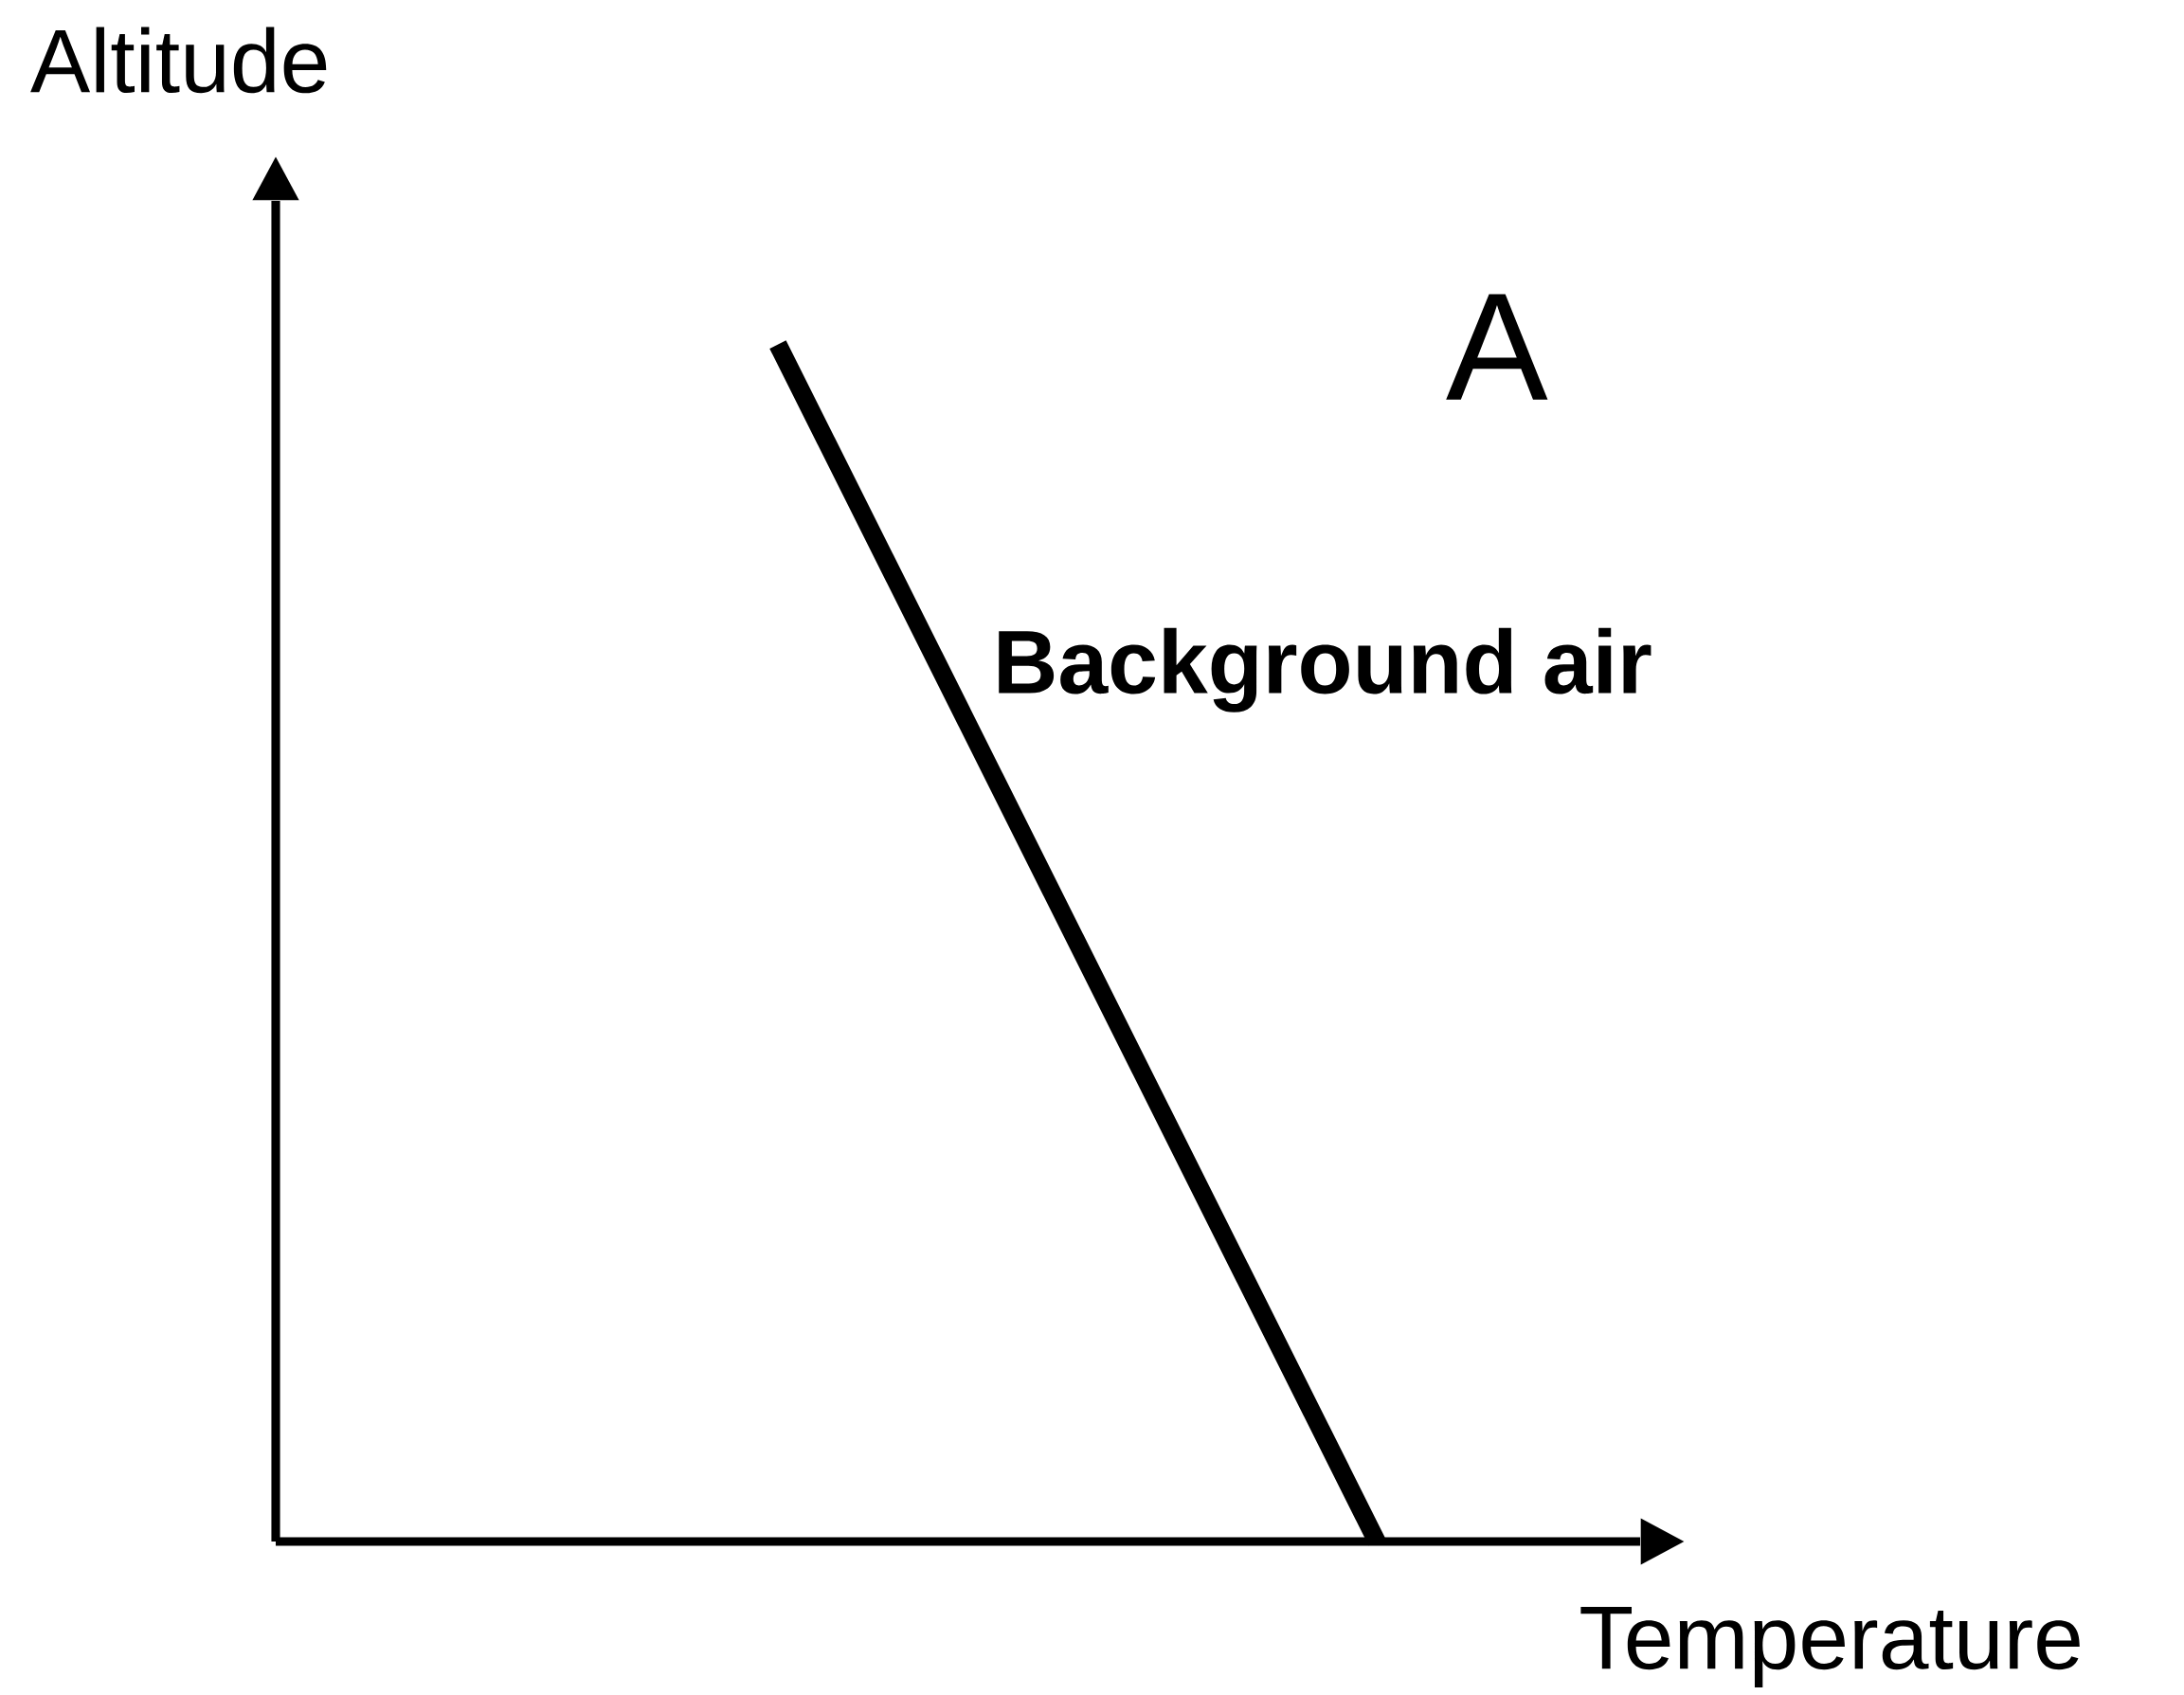  What do you see at coordinates (1830, 1646) in the screenshot?
I see `x-axis-title: Temperature` at bounding box center [1830, 1646].